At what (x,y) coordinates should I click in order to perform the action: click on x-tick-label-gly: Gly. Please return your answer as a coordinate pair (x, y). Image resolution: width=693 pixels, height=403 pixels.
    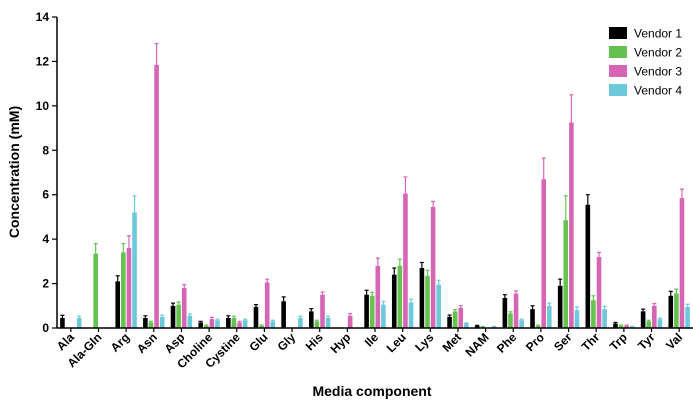
    Looking at the image, I should click on (287, 342).